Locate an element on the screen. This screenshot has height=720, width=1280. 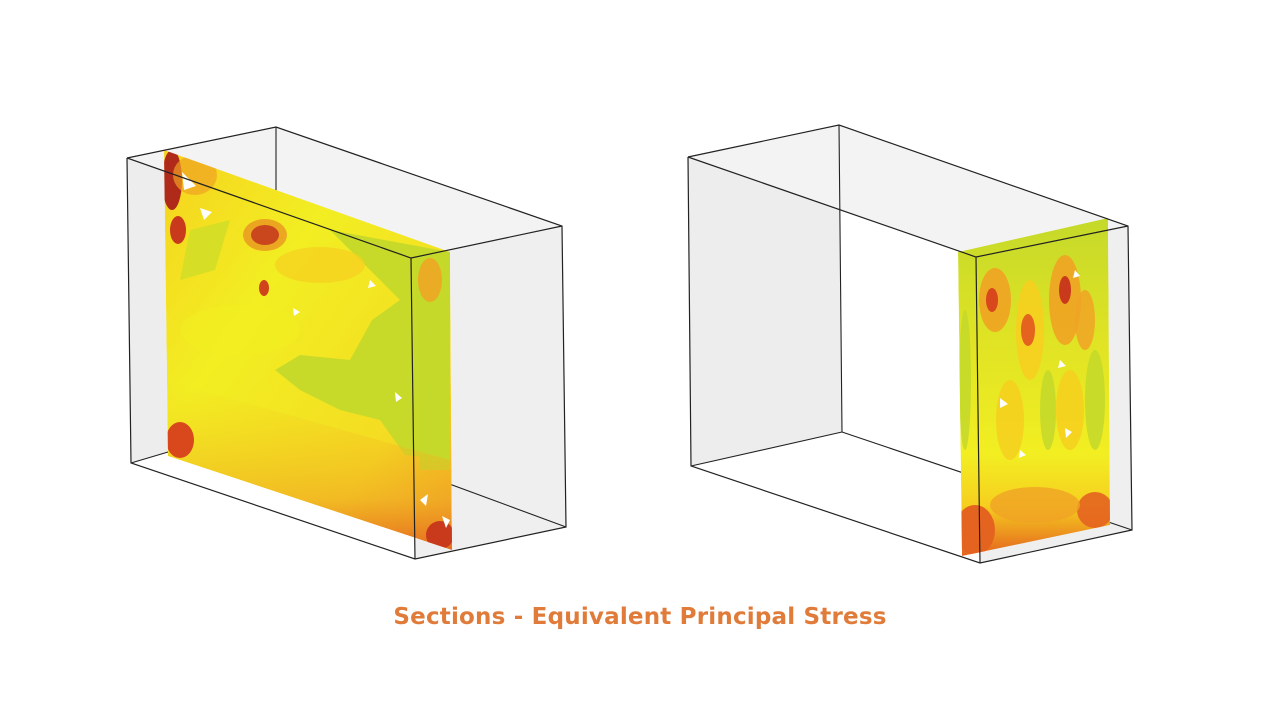
right-stress-section is located at coordinates (1034, 387).